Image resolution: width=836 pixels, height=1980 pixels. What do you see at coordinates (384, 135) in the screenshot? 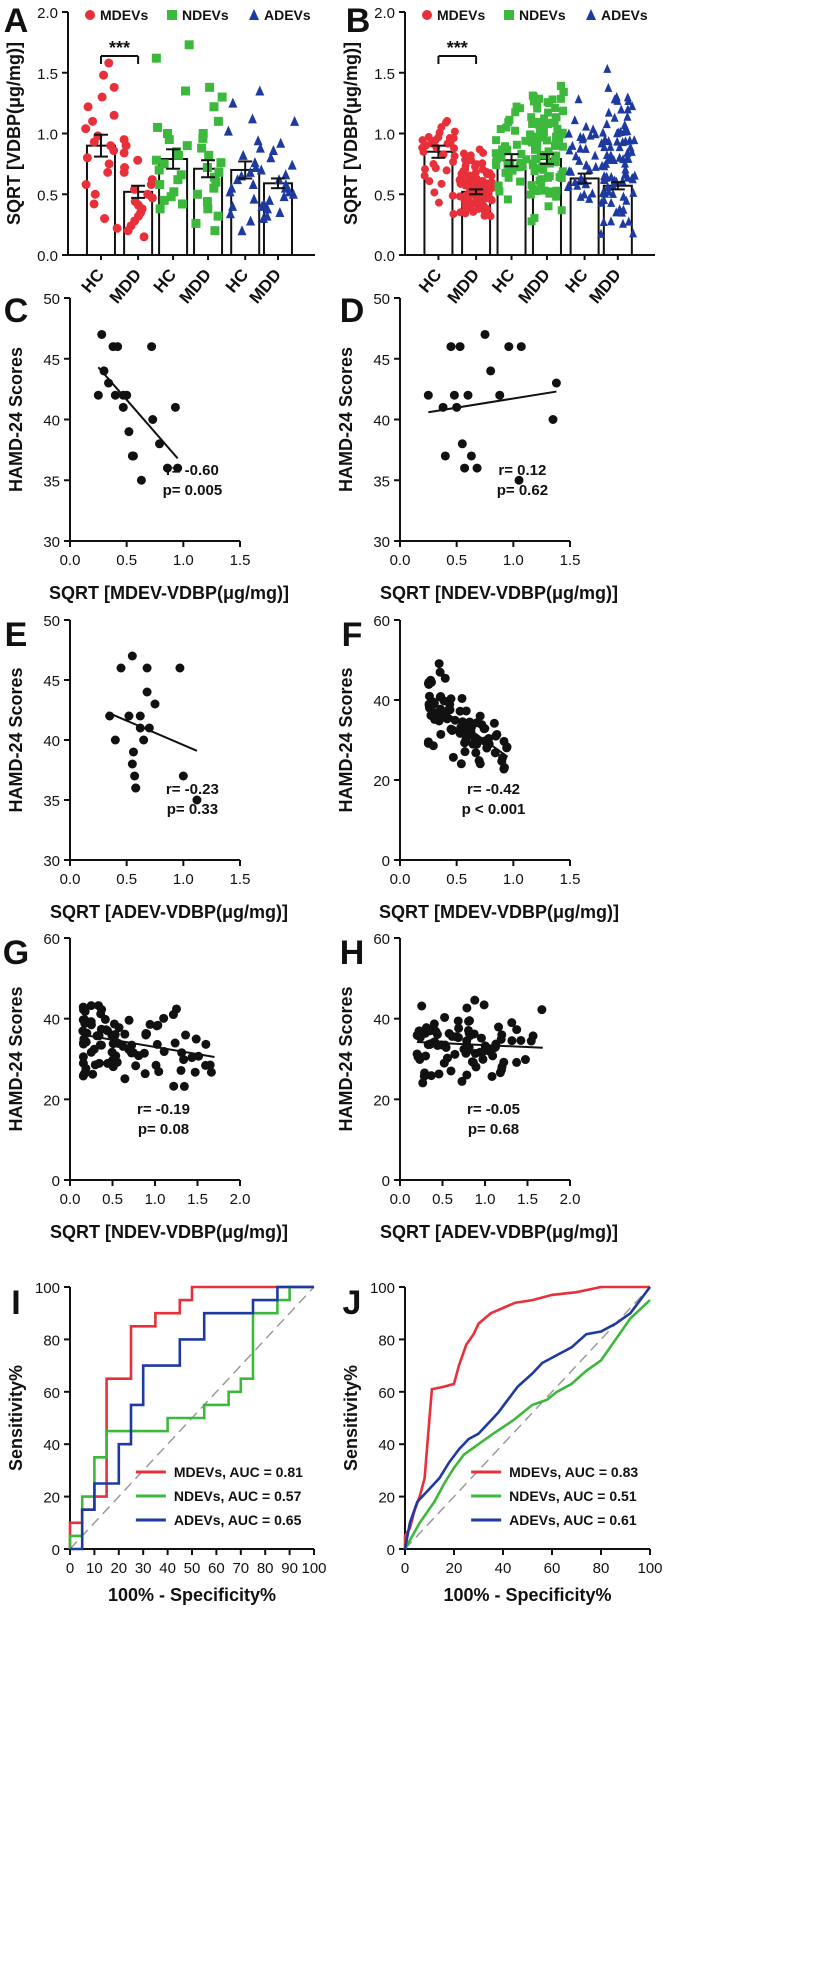
I see `y-tick-label: 1.0` at bounding box center [384, 135].